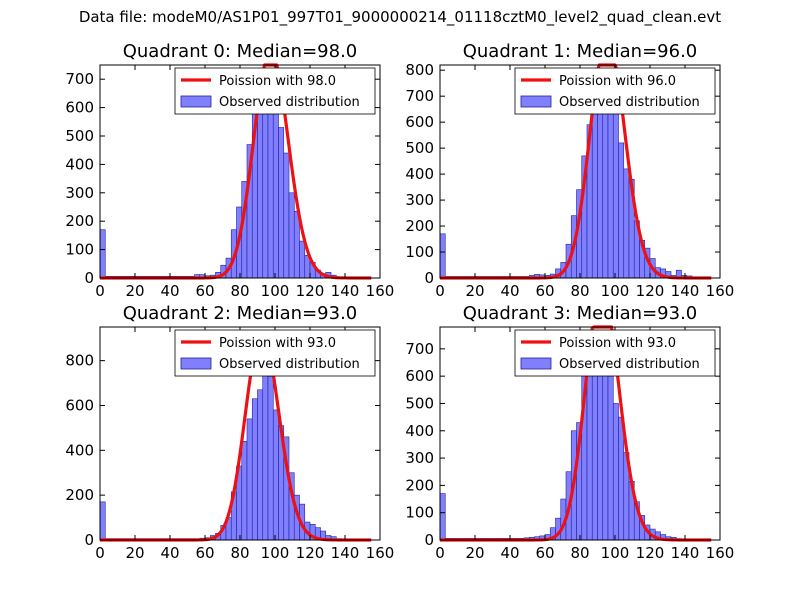  I want to click on legend-box, so click(615, 353).